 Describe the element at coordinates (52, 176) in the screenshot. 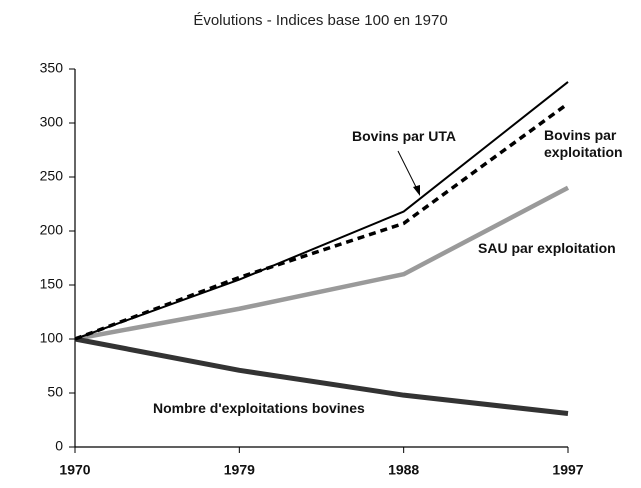

I see `y-tick-label: 250` at that location.